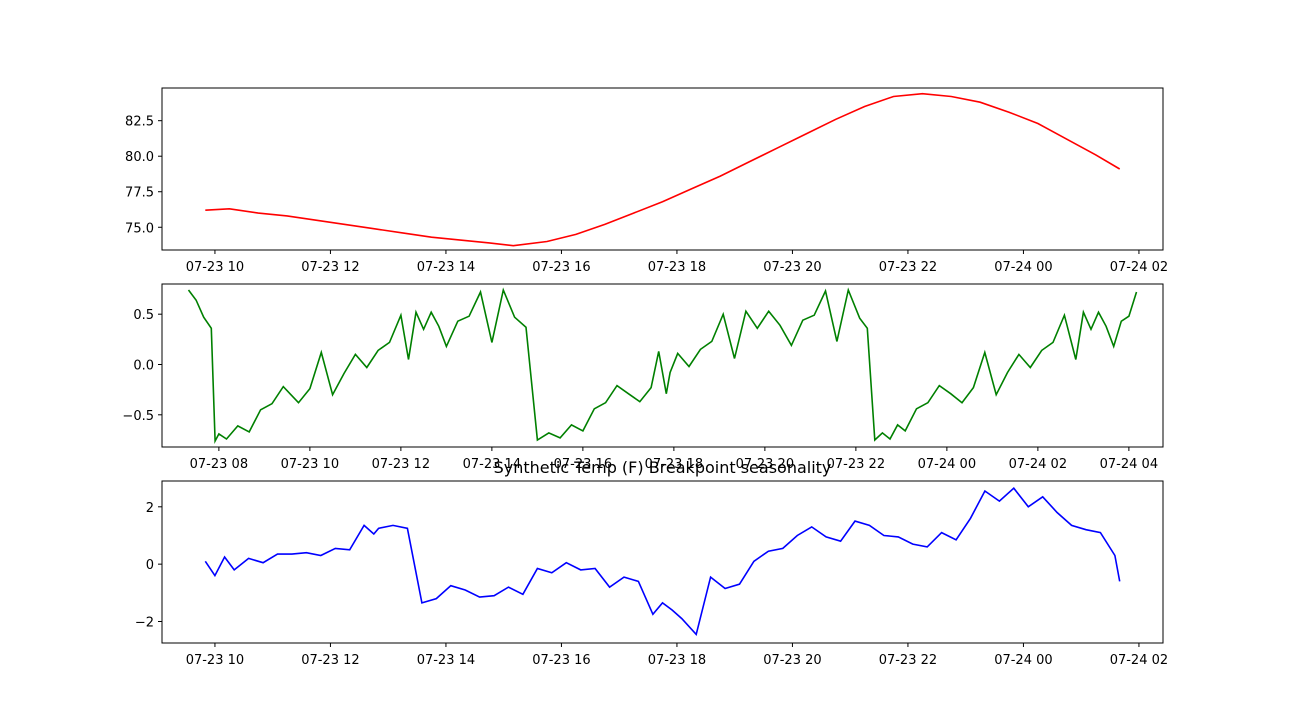 The width and height of the screenshot is (1292, 727). I want to click on x-tick-label: 07-23 08, so click(219, 464).